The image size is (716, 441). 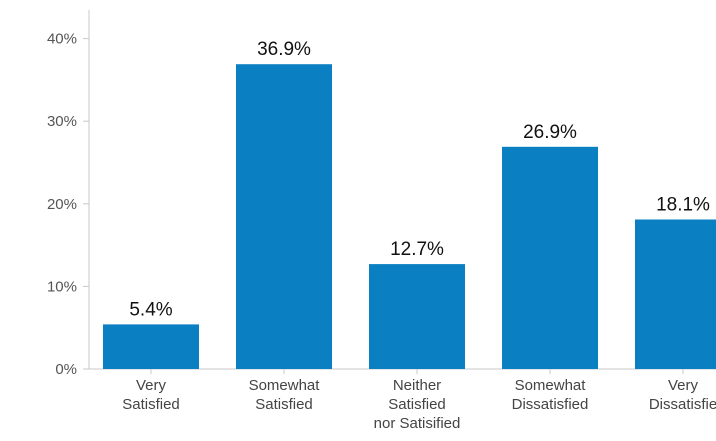 What do you see at coordinates (682, 395) in the screenshot?
I see `category-label: Very Dissatisfie` at bounding box center [682, 395].